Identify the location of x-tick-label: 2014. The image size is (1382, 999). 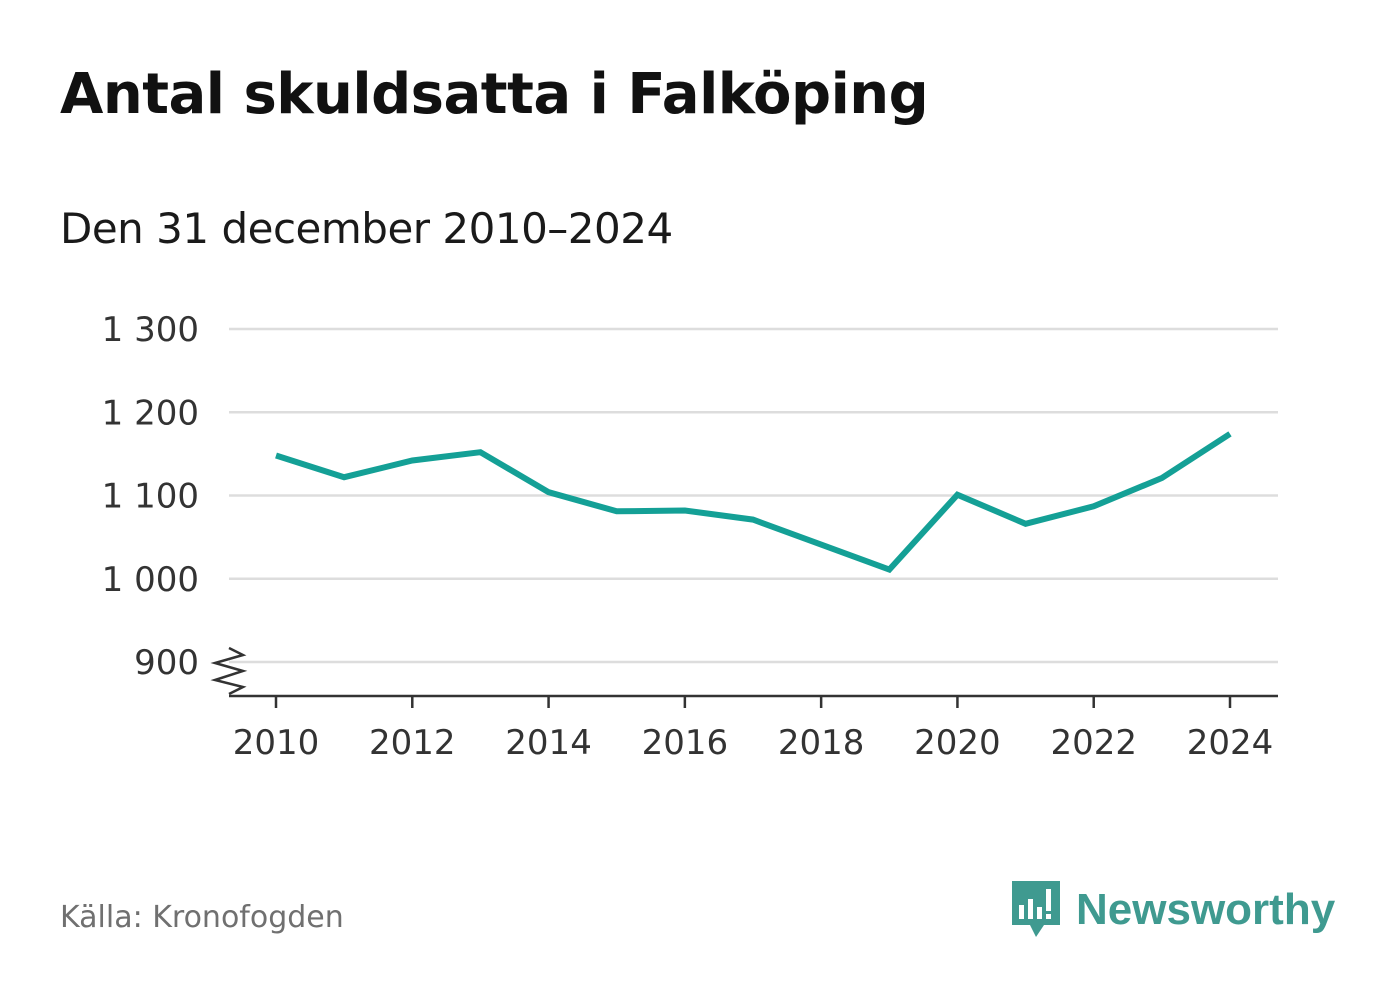
(548, 743).